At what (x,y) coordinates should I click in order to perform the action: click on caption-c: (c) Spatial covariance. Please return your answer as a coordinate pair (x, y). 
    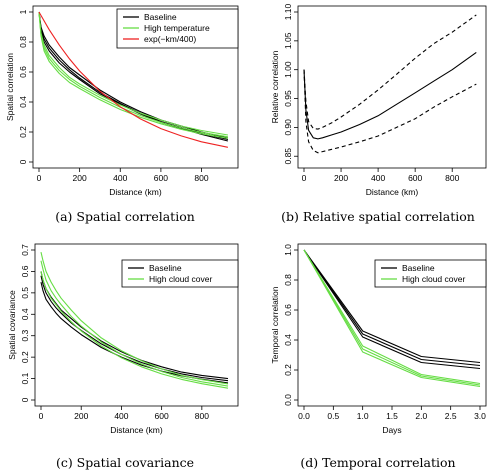
    Looking at the image, I should click on (125, 462).